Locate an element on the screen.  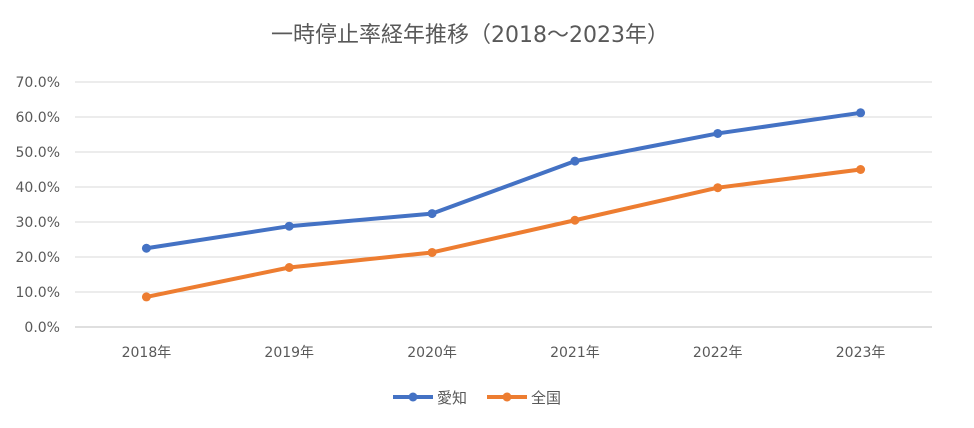
legend-label: 全国 is located at coordinates (546, 398).